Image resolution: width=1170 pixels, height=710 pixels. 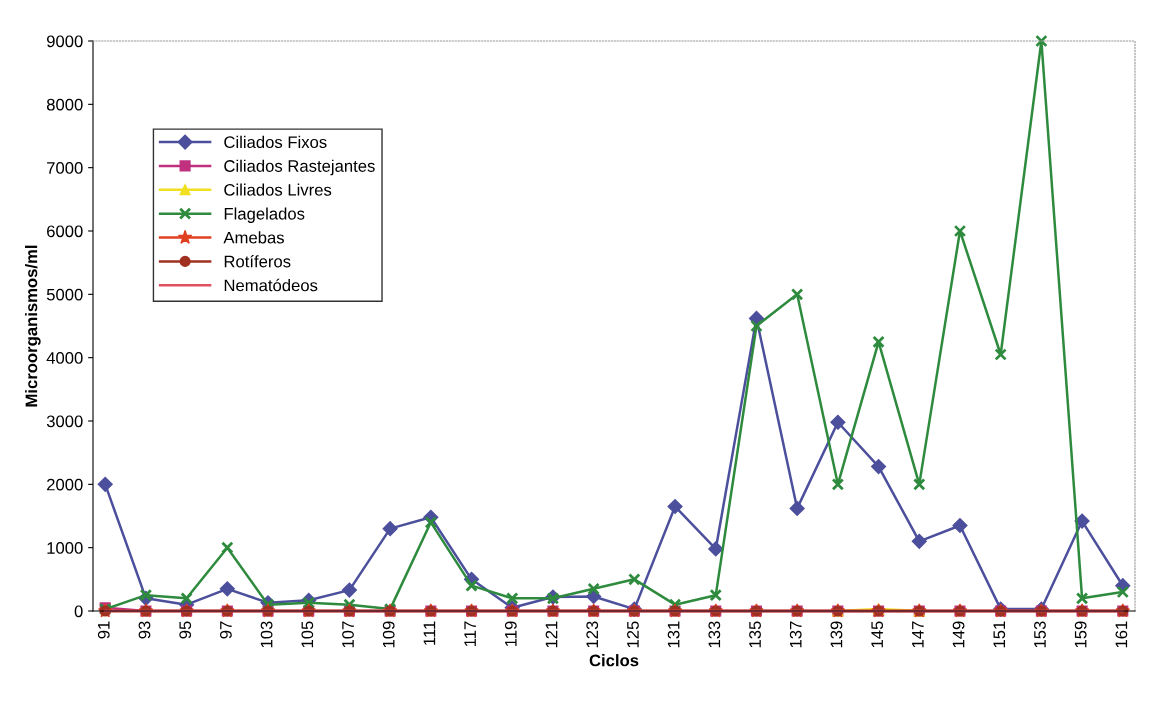 I want to click on legend-label: Nematódeos, so click(x=271, y=285).